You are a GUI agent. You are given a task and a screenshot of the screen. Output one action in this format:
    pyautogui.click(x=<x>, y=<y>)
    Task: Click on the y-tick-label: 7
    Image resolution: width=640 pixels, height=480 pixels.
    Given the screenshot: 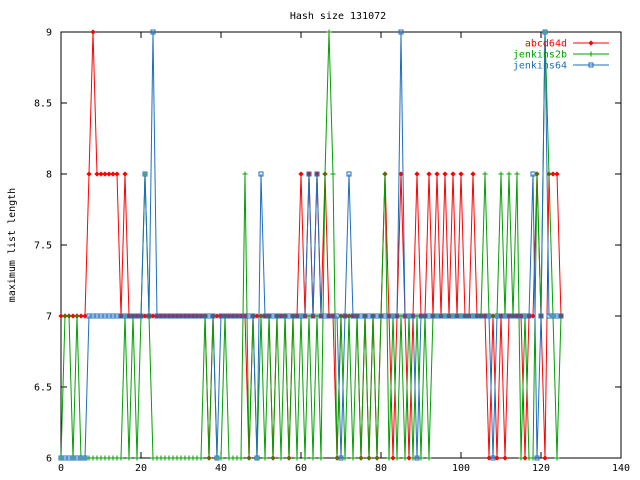 What is the action you would take?
    pyautogui.click(x=49, y=317)
    